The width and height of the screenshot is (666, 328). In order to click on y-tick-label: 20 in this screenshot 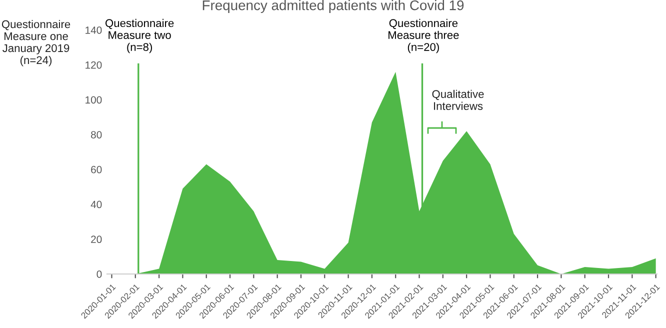, I will do `click(96, 240)`.